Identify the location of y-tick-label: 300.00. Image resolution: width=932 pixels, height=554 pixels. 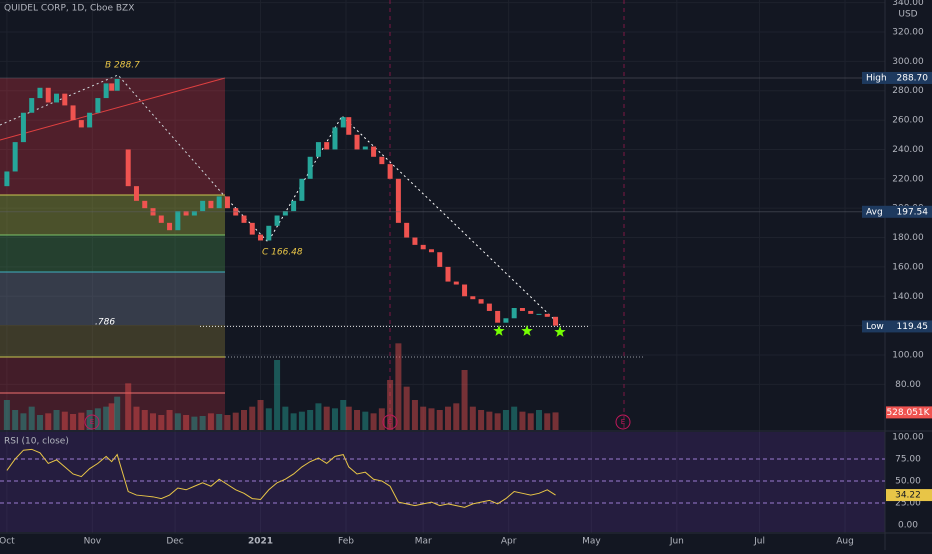
(908, 62).